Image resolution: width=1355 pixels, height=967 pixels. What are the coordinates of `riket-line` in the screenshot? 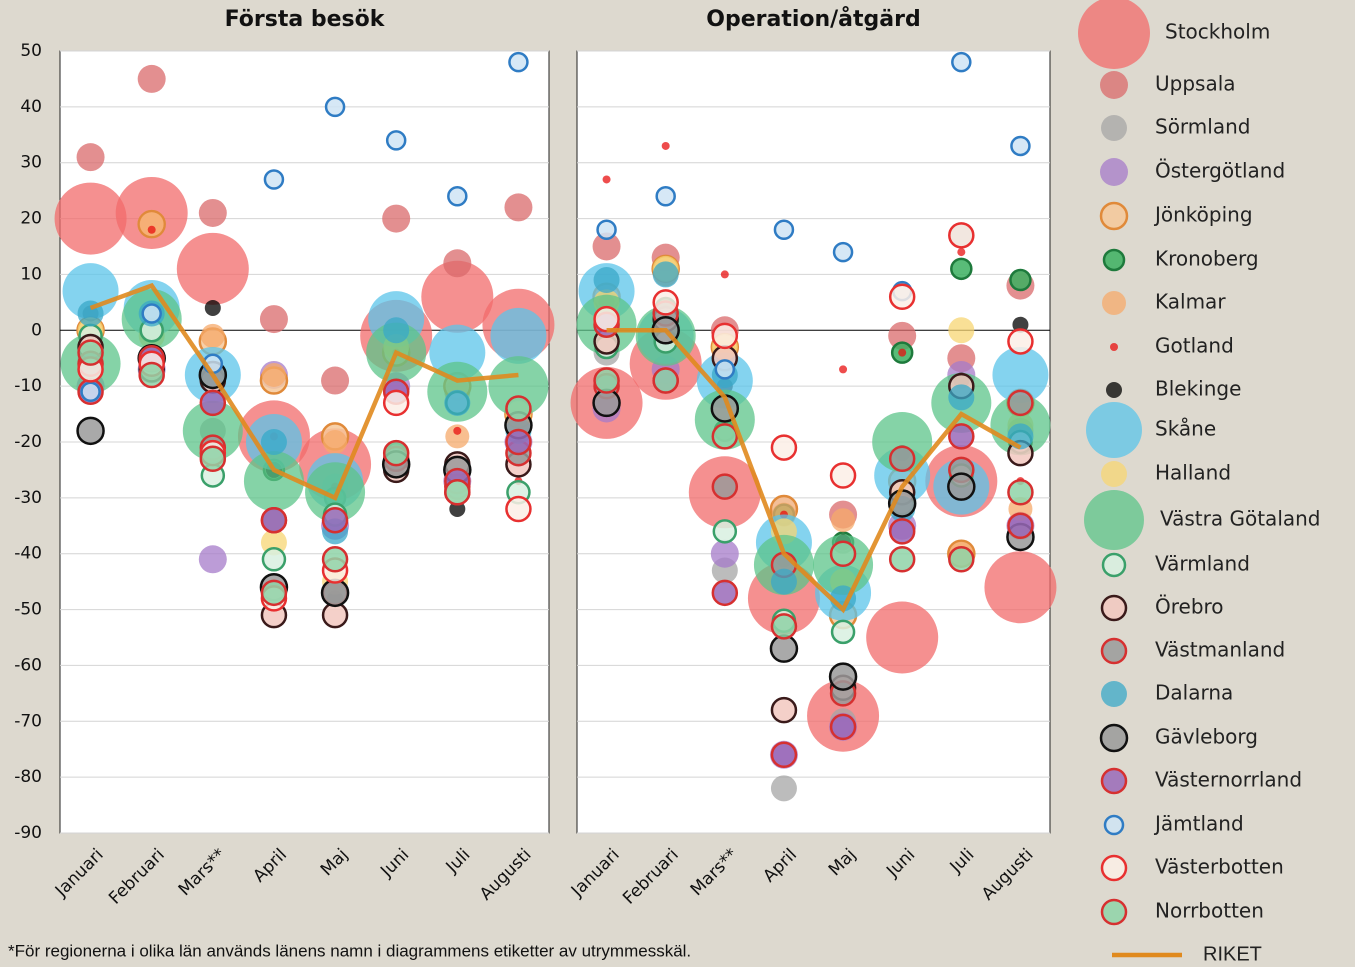 It's located at (304, 391).